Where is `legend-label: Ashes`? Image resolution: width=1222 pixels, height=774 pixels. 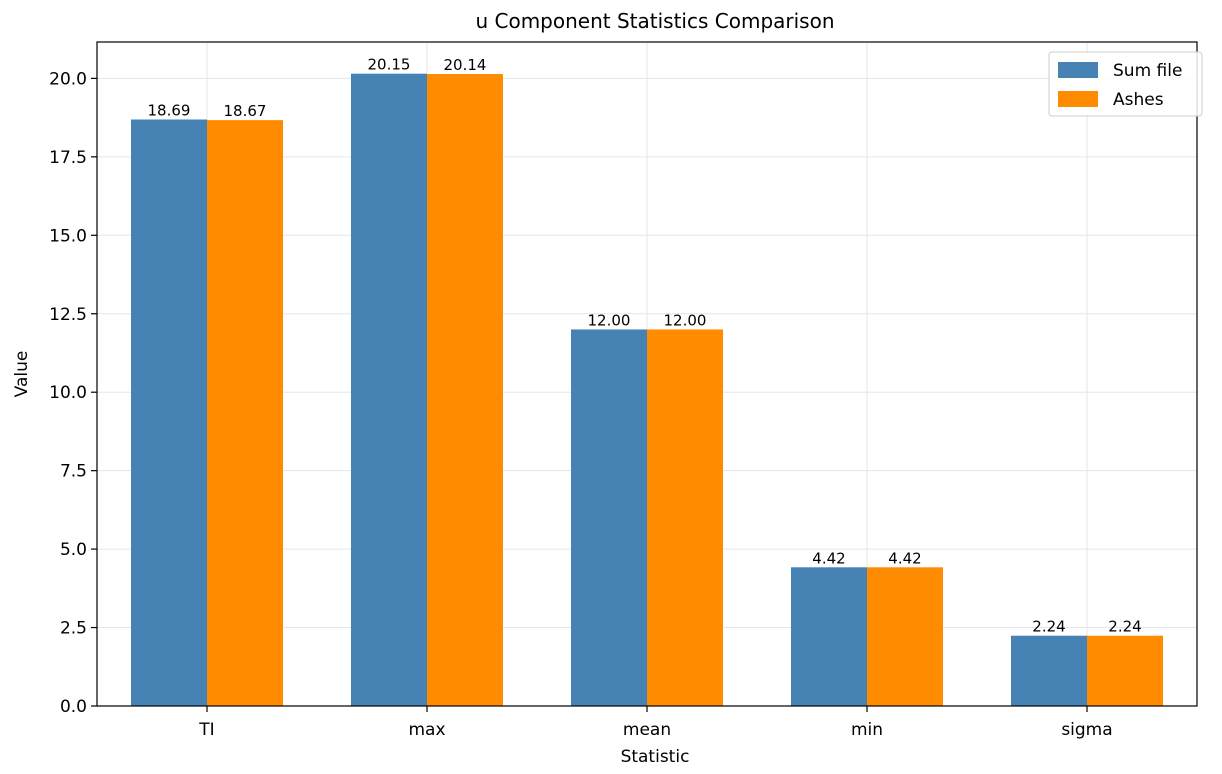
legend-label: Ashes is located at coordinates (1138, 100).